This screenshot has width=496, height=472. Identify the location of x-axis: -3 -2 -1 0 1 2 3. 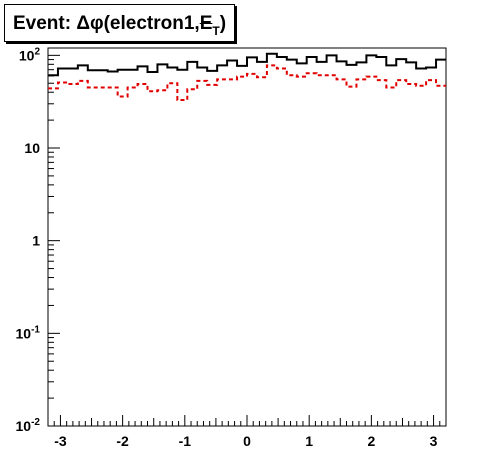
(247, 432).